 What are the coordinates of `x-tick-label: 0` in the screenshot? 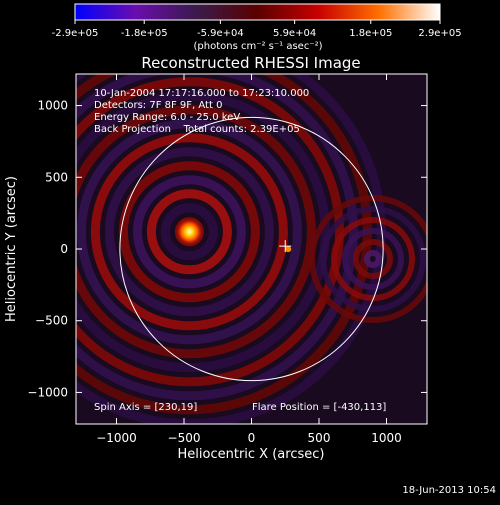 It's located at (252, 438).